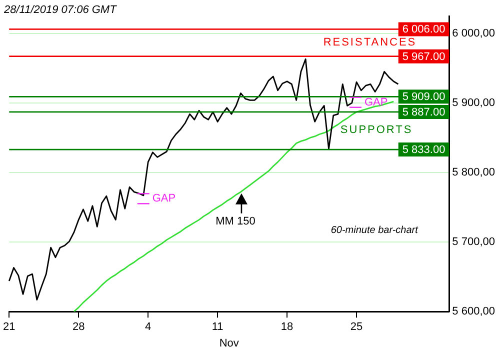  What do you see at coordinates (148, 327) in the screenshot?
I see `x-tick-label: 4` at bounding box center [148, 327].